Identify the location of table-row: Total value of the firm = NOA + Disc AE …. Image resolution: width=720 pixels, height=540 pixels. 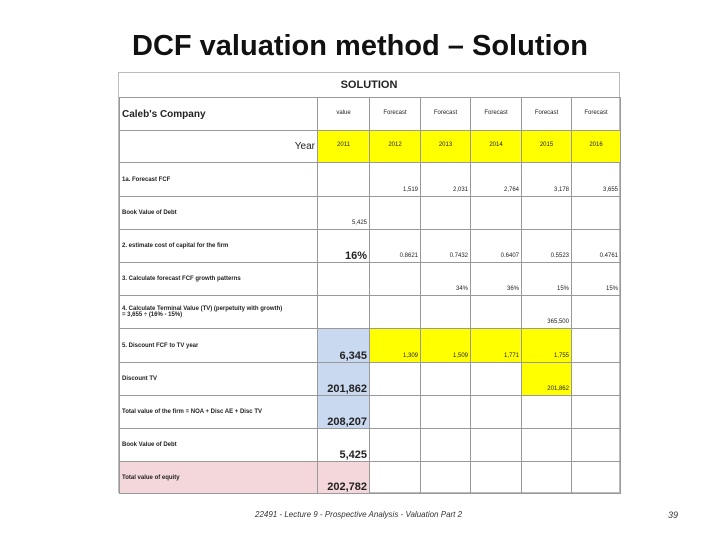
(370, 412).